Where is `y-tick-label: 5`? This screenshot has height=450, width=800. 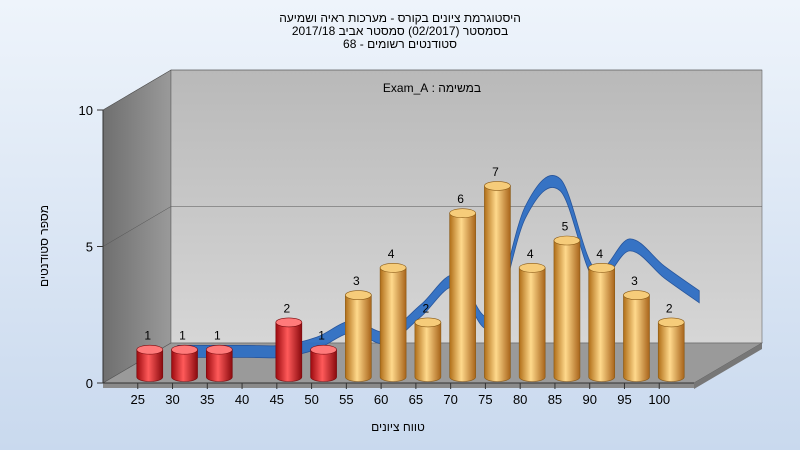
y-tick-label: 5 is located at coordinates (89, 247).